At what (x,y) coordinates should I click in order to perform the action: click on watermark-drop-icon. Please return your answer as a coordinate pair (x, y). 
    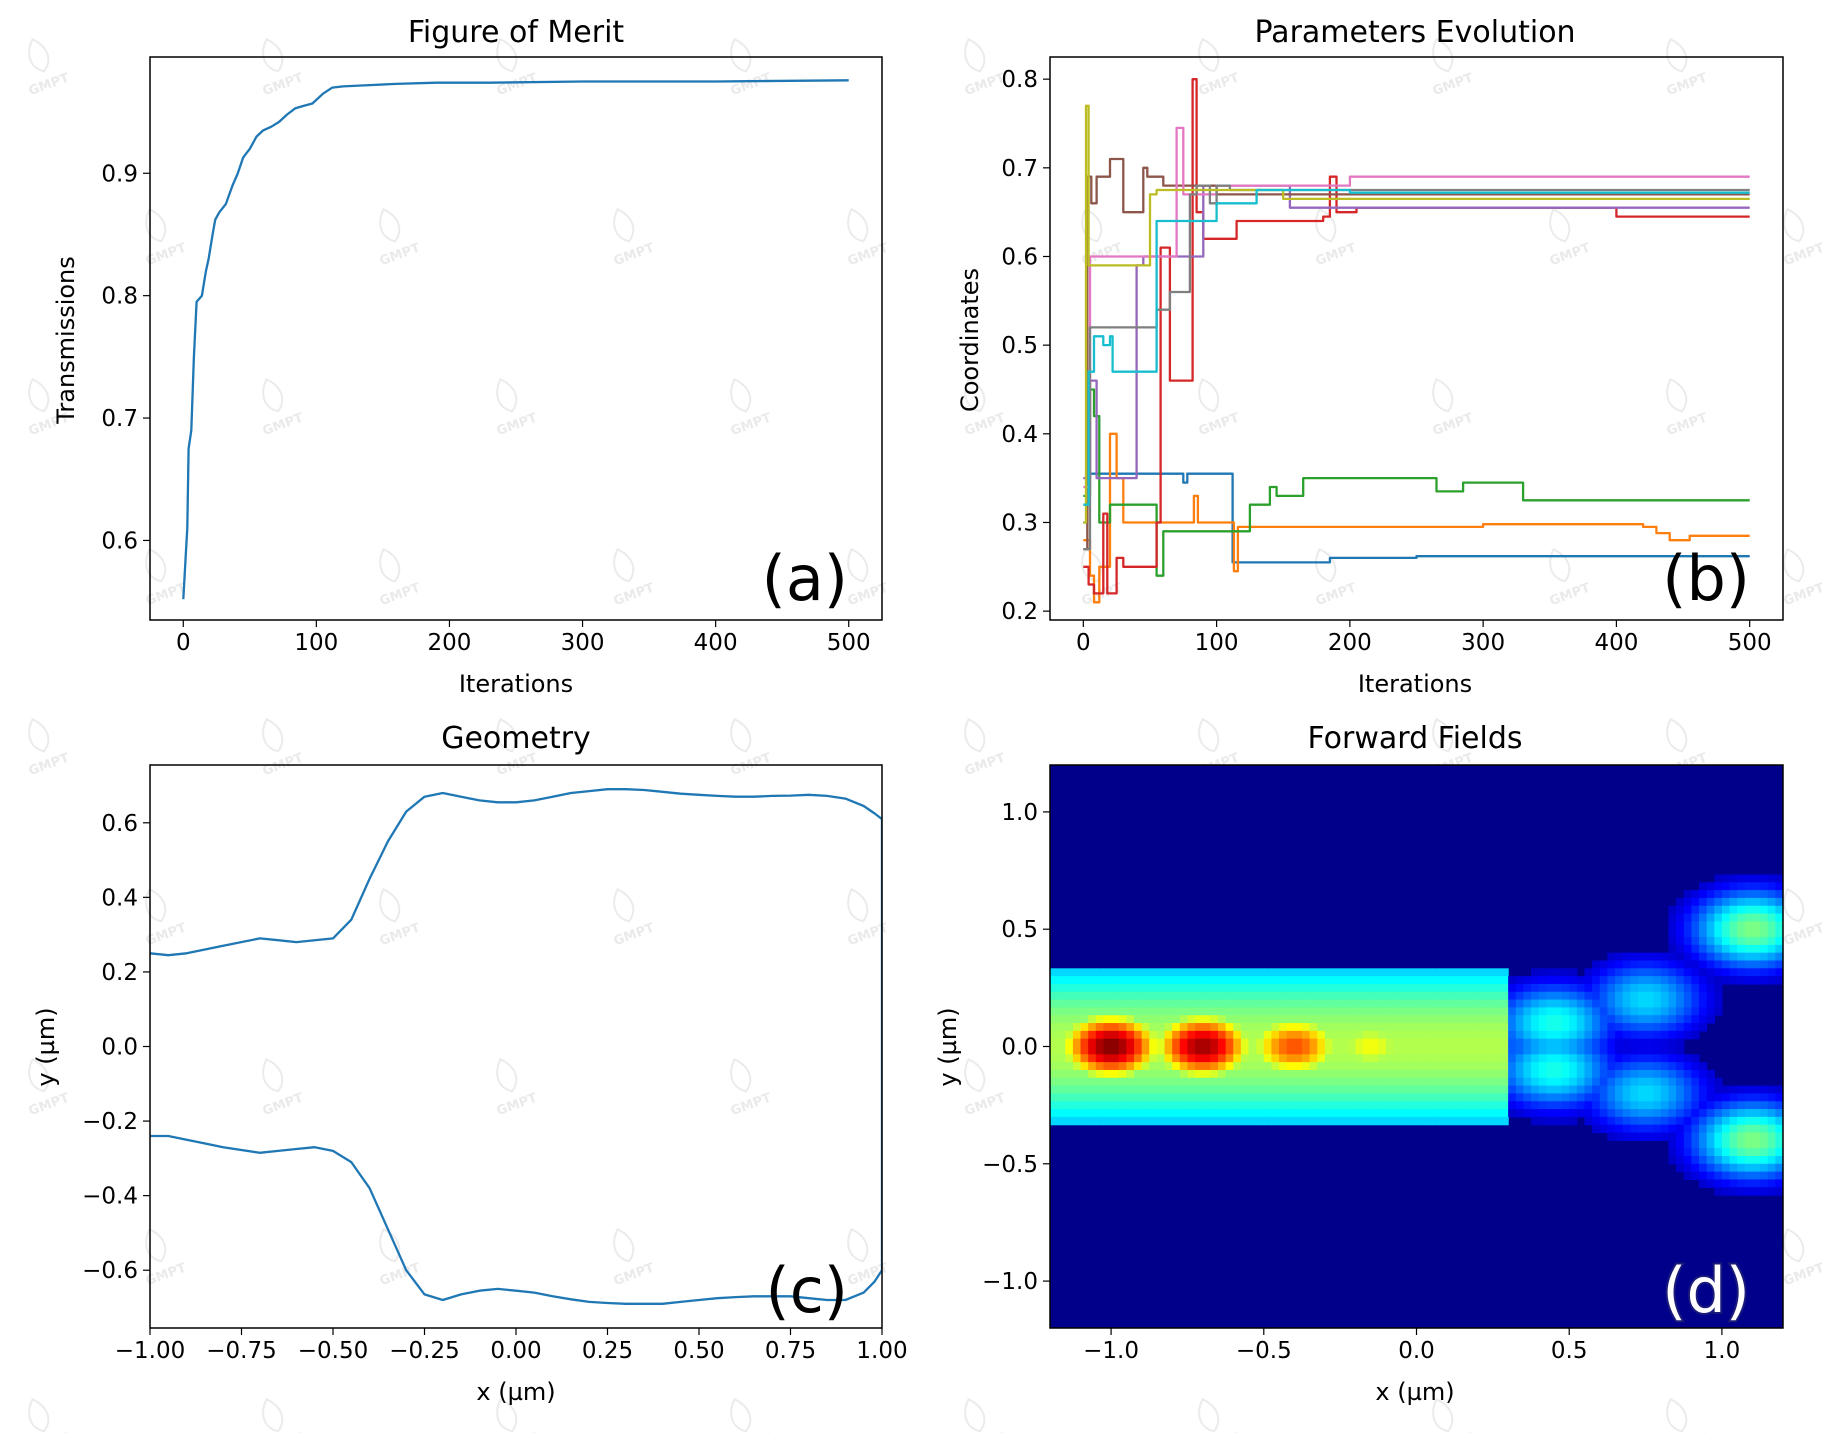
    Looking at the image, I should click on (1209, 55).